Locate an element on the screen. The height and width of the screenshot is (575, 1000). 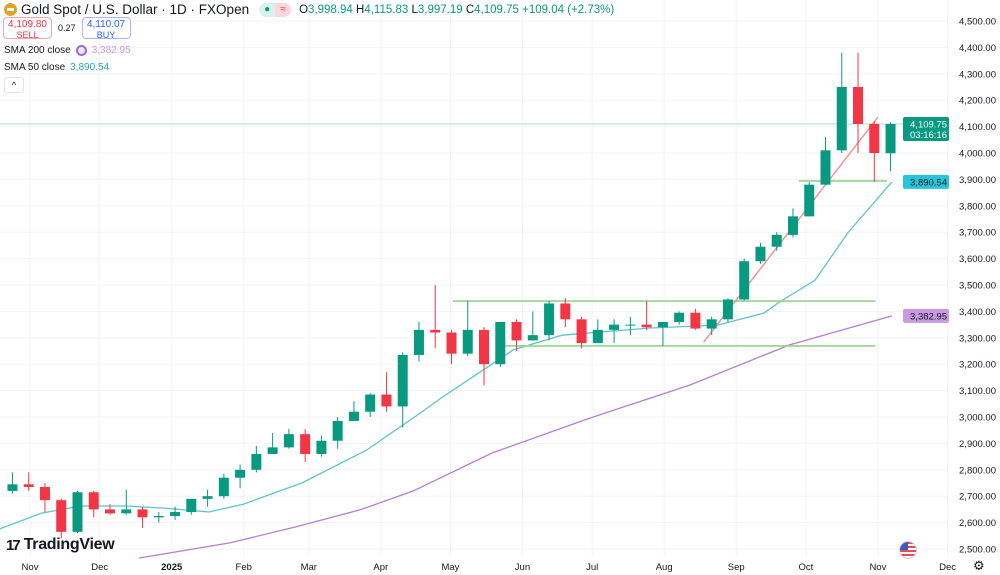
sma200-price-label: 3,382.95 is located at coordinates (928, 316).